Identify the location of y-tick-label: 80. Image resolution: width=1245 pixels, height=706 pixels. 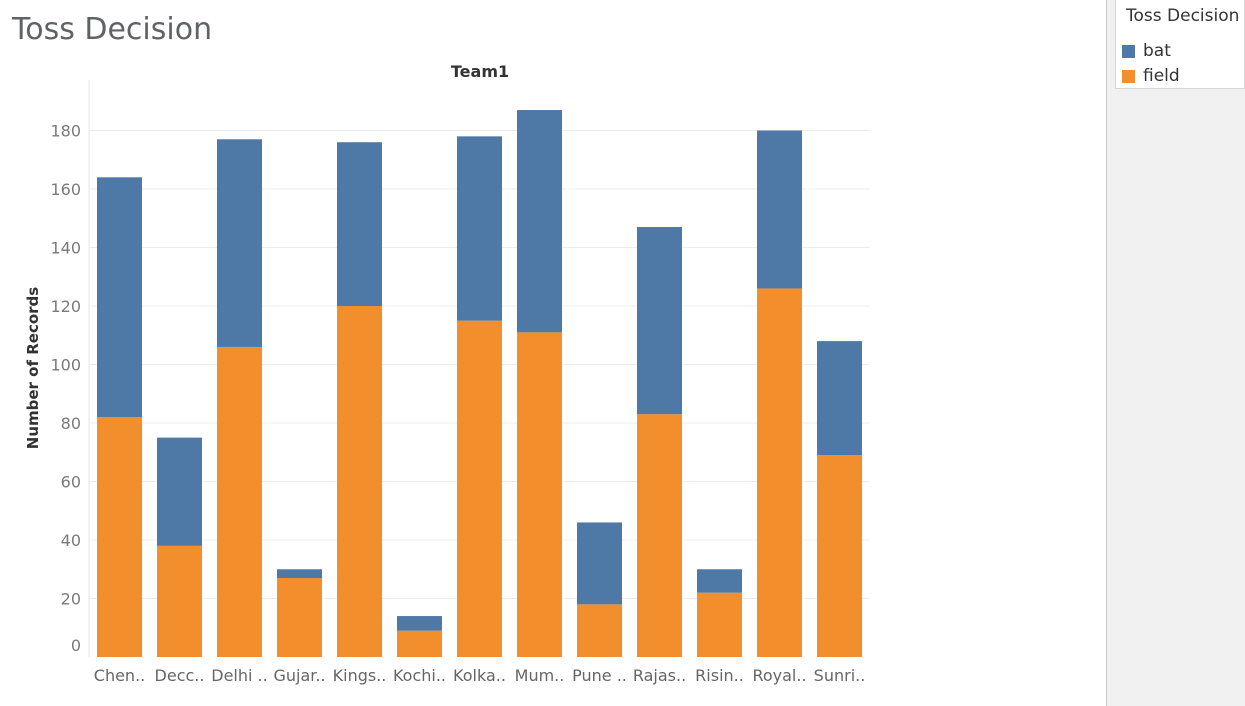
(71, 423).